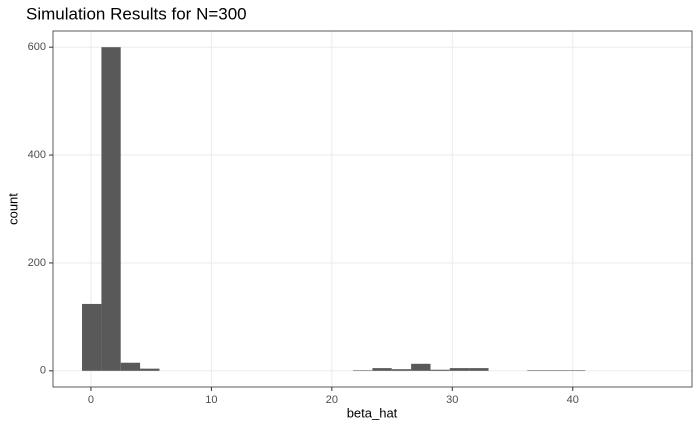 This screenshot has width=700, height=432. What do you see at coordinates (91, 400) in the screenshot?
I see `x-tick-label: 0` at bounding box center [91, 400].